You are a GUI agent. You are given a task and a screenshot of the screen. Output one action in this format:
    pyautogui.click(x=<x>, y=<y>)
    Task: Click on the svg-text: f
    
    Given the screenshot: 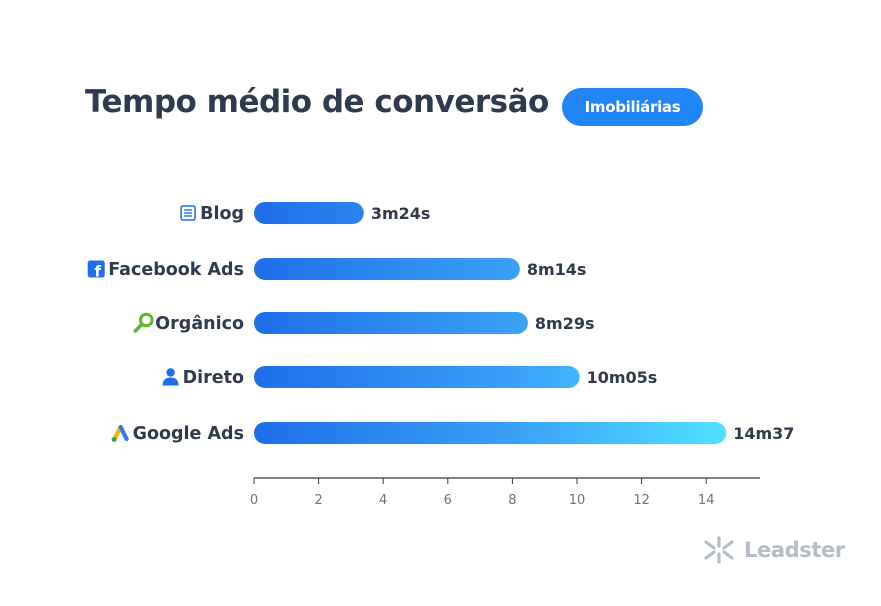 What is the action you would take?
    pyautogui.click(x=97, y=272)
    